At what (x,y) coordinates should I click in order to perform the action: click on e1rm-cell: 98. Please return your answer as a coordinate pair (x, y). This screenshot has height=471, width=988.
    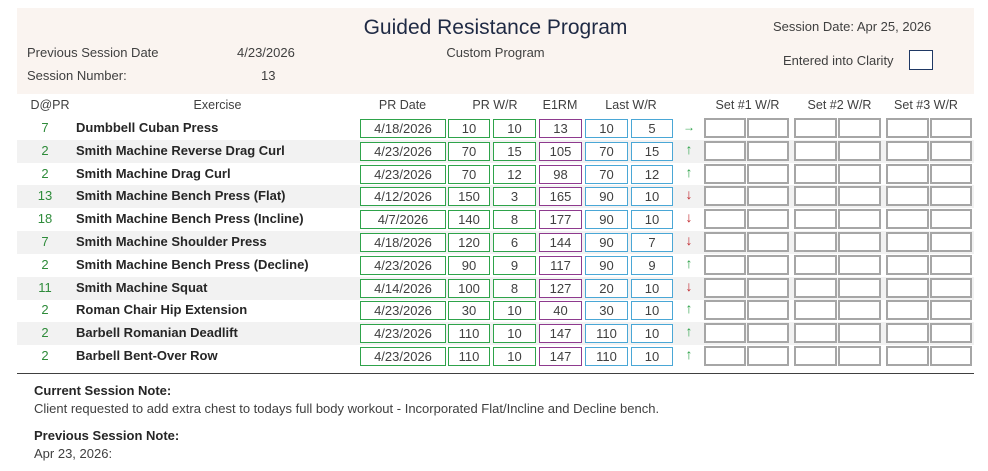
    Looking at the image, I should click on (560, 174).